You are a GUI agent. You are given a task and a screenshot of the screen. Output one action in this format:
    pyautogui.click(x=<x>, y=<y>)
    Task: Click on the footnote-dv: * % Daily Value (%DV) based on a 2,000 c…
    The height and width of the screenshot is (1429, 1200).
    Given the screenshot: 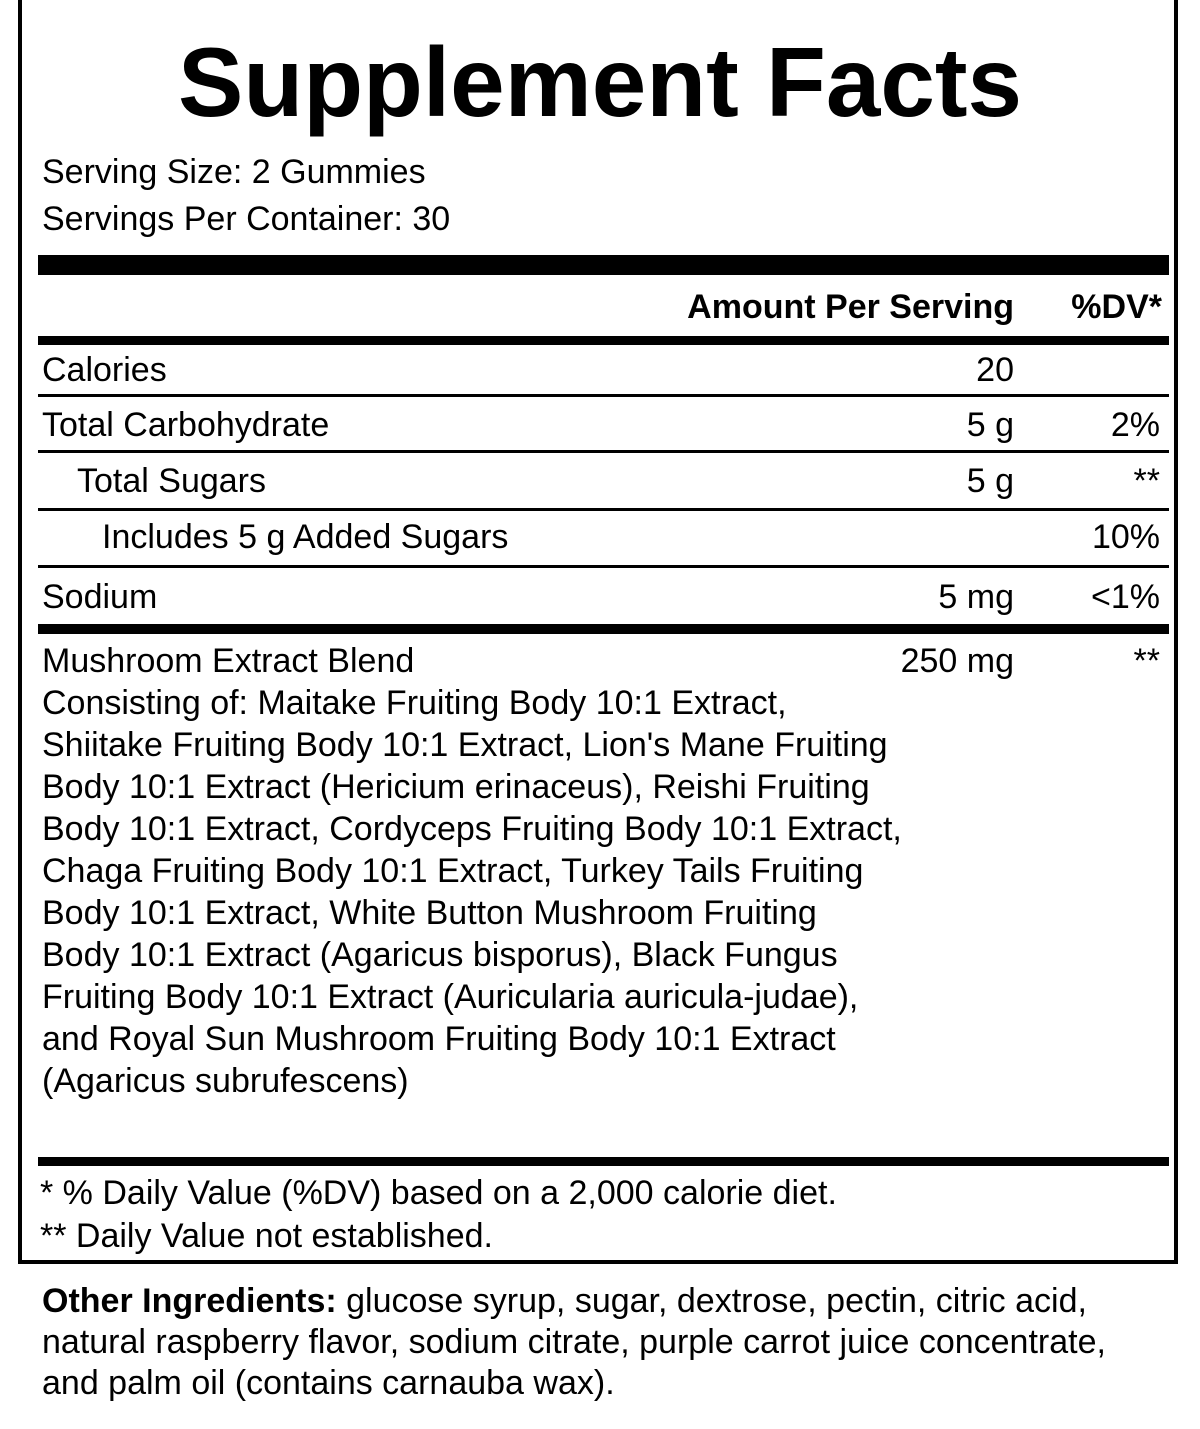 What is the action you would take?
    pyautogui.click(x=438, y=1193)
    